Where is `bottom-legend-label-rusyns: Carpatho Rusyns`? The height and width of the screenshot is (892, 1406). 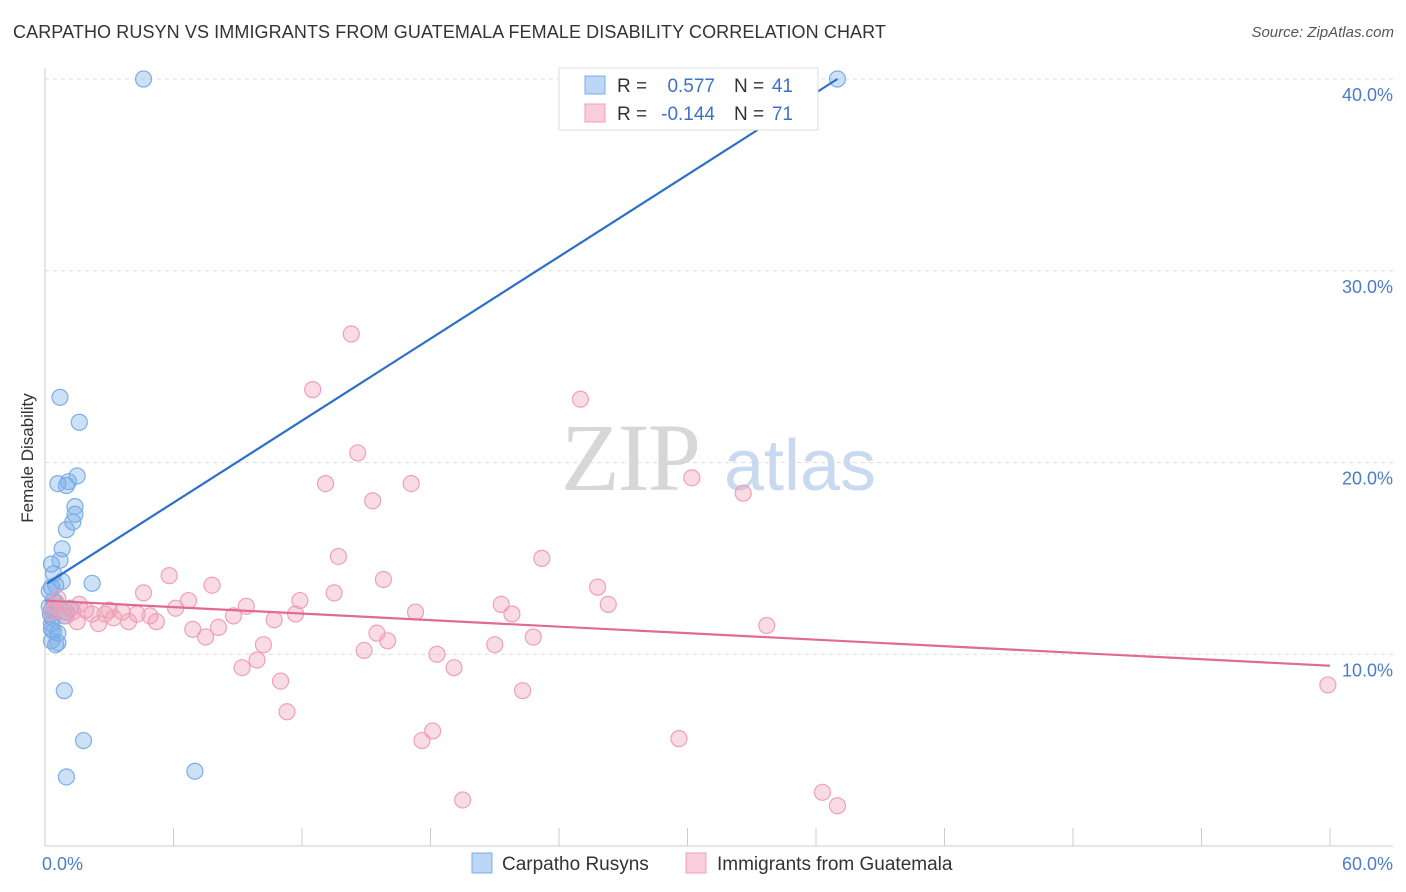
bottom-legend-label-rusyns: Carpatho Rusyns is located at coordinates (575, 864).